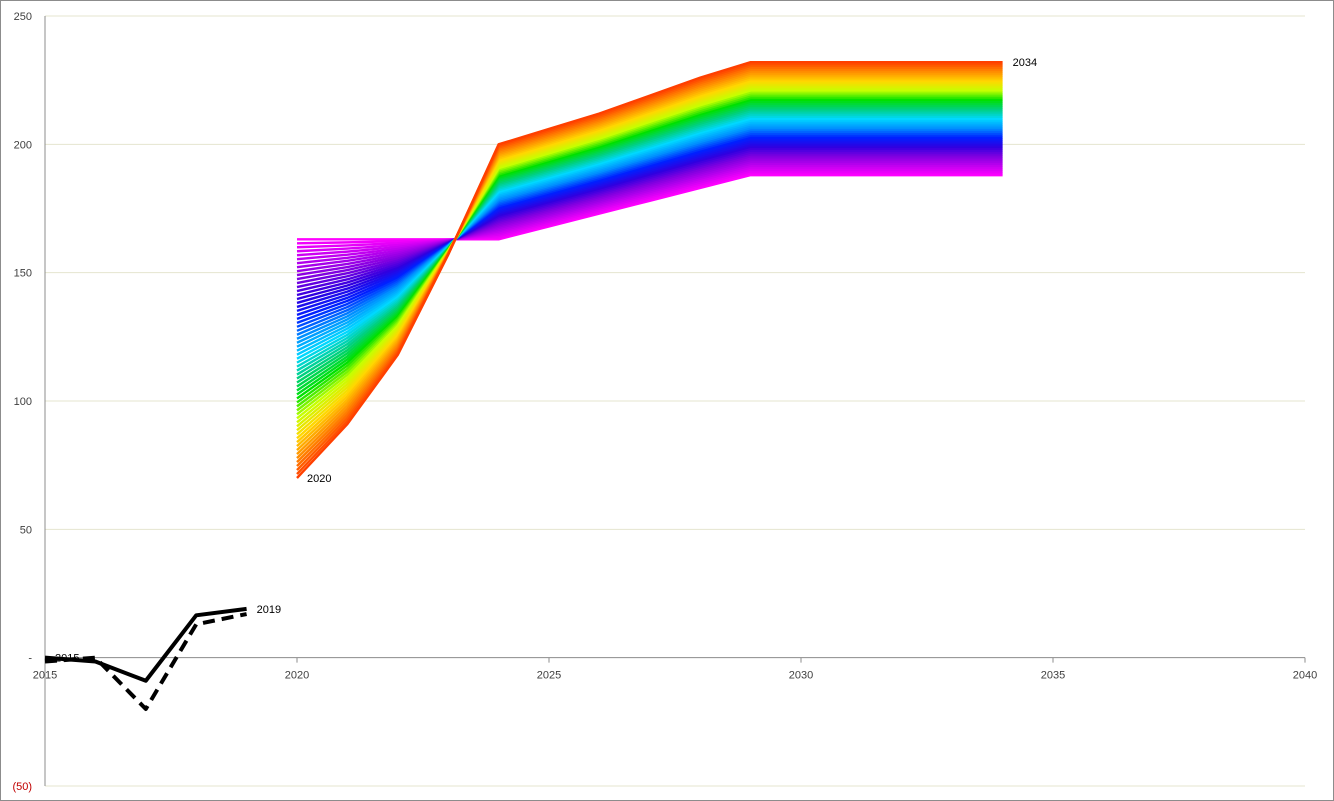 The image size is (1334, 801). What do you see at coordinates (23, 145) in the screenshot?
I see `y-tick-label: 200` at bounding box center [23, 145].